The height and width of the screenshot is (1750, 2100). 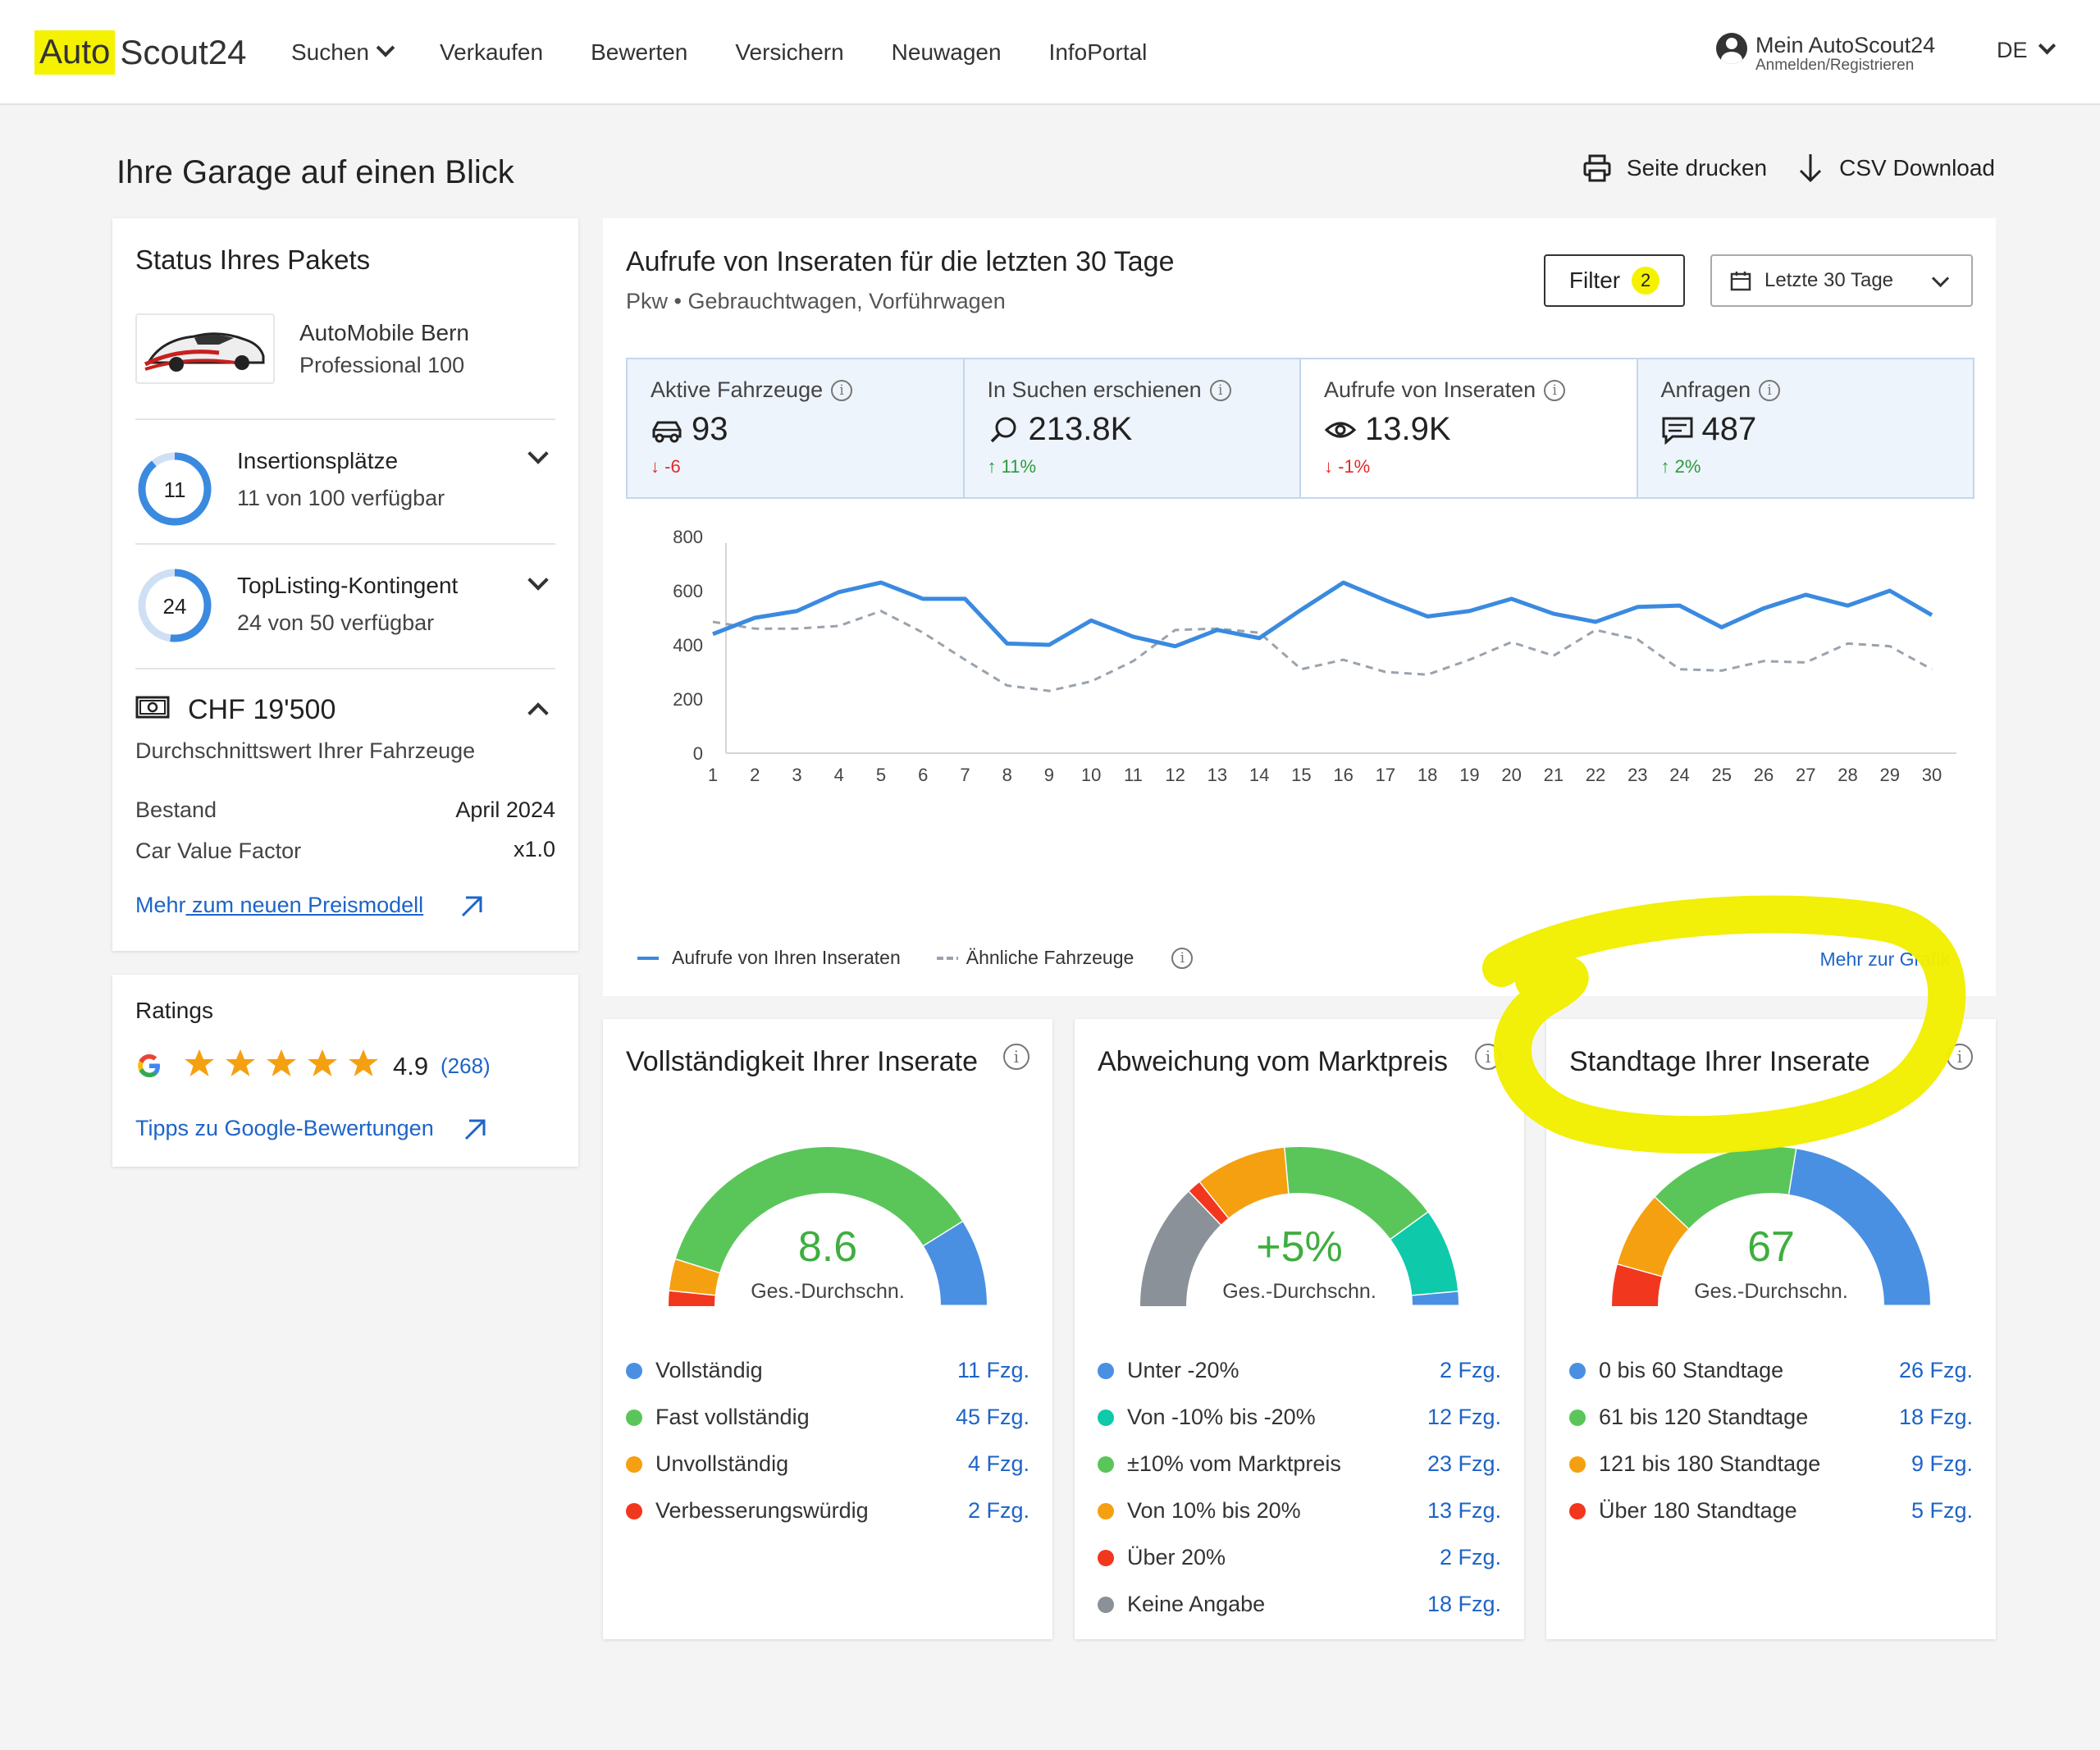 I want to click on kpi-requests: Anfragen i 487 ↑ 2%, so click(x=1805, y=428).